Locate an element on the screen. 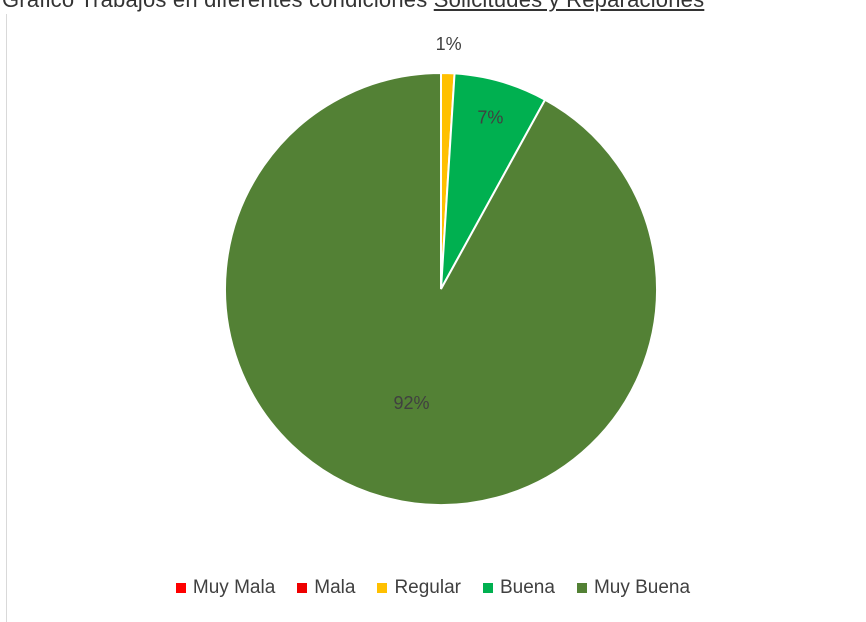 This screenshot has height=622, width=866. legend-label: Mala is located at coordinates (335, 587).